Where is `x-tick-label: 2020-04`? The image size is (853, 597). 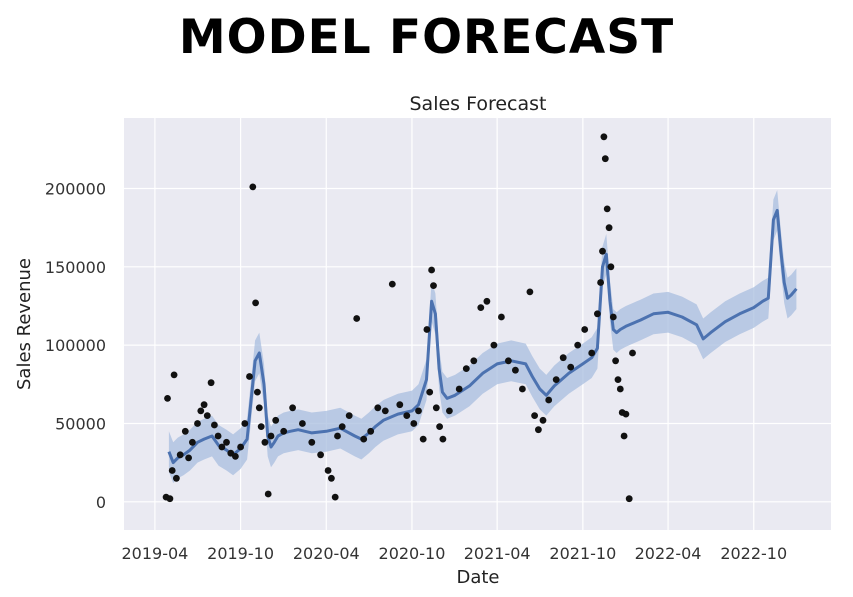 x-tick-label: 2020-04 is located at coordinates (326, 553).